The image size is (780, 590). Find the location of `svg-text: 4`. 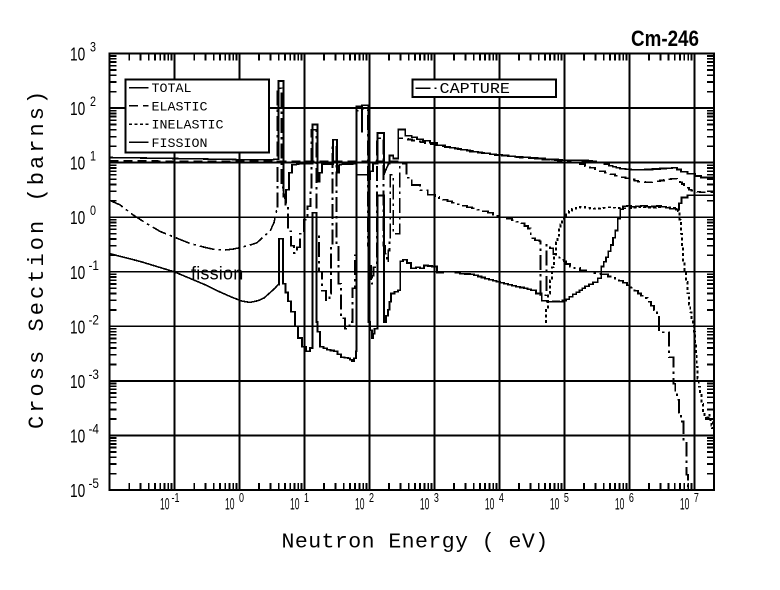

svg-text: 4 is located at coordinates (501, 497).